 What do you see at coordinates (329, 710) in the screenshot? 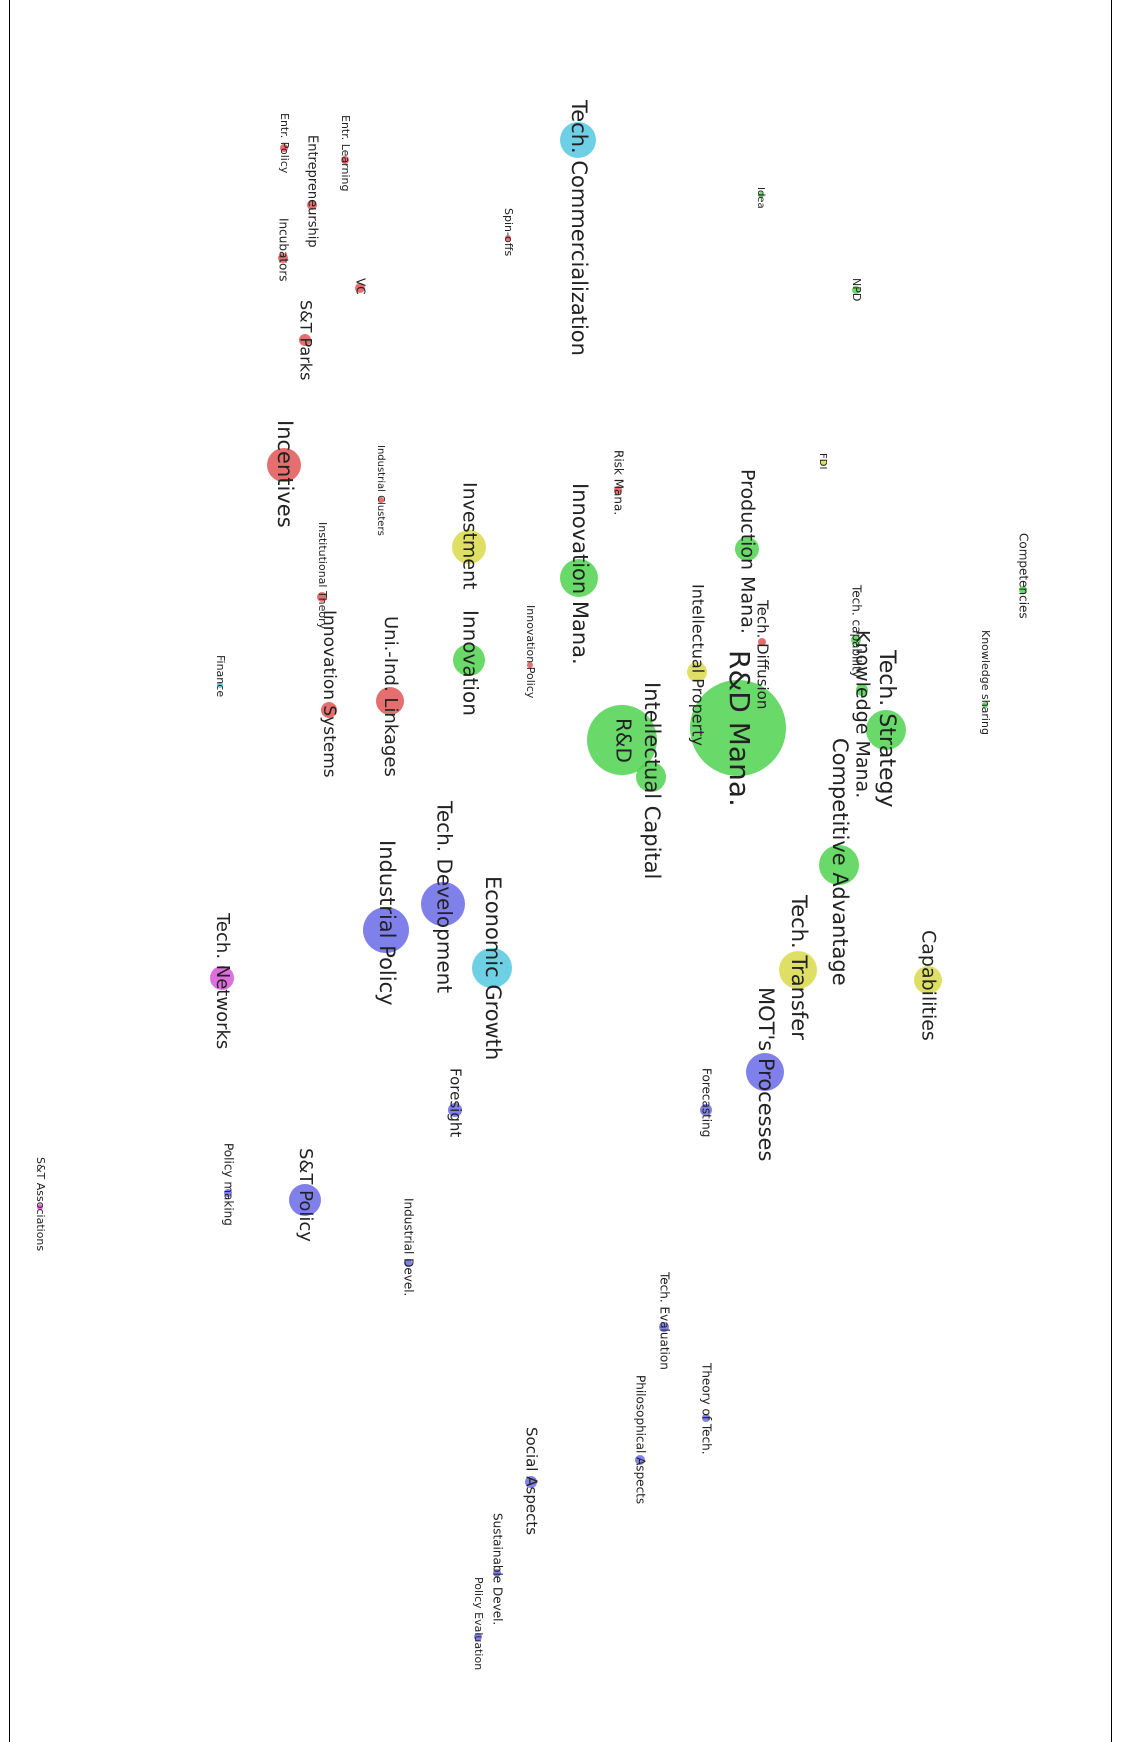
I see `node-bubble-innovation-systems` at bounding box center [329, 710].